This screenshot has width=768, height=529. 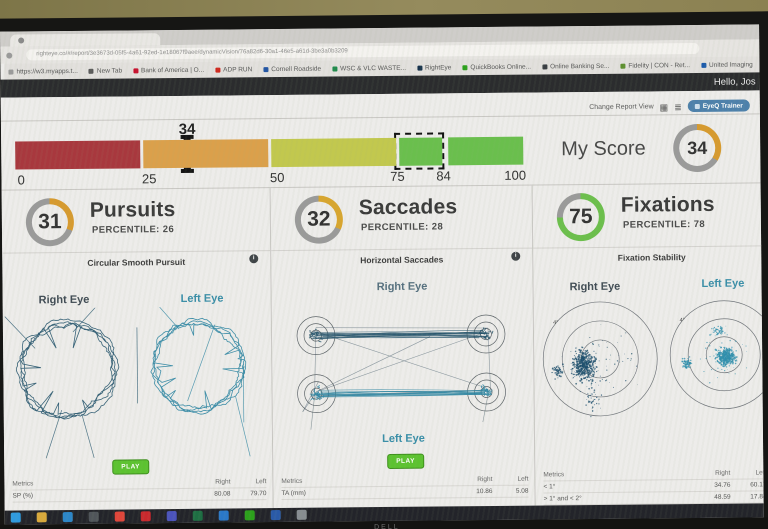 I want to click on outlook-icon, so click(x=223, y=515).